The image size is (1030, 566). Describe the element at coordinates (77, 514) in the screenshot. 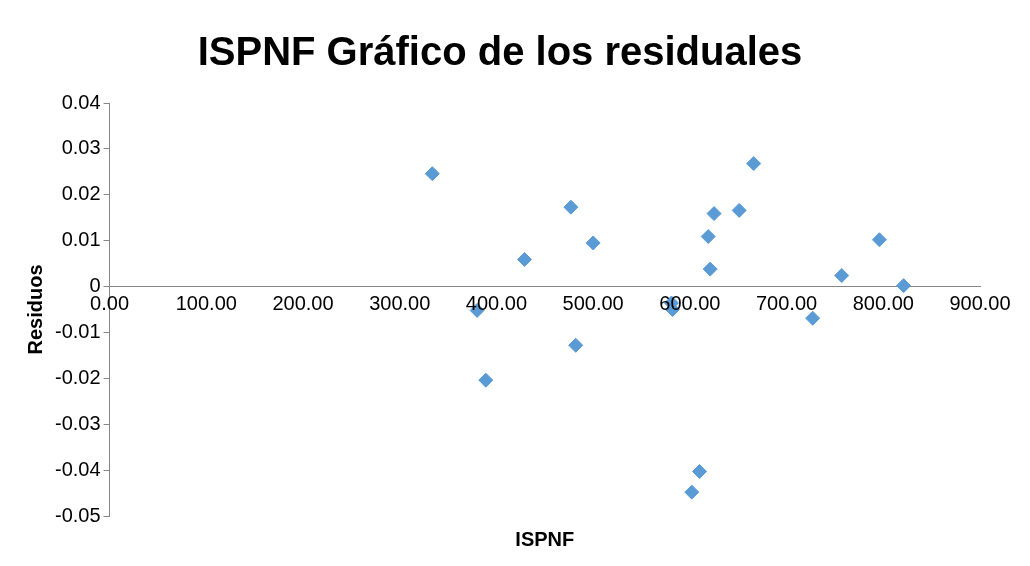

I see `y-tick-label: -0.05` at that location.